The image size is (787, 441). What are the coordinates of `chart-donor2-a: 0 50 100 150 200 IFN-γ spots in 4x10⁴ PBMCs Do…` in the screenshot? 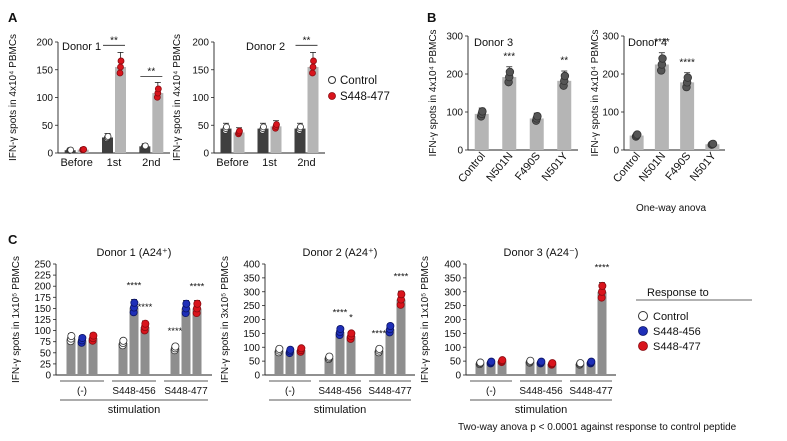 It's located at (248, 101).